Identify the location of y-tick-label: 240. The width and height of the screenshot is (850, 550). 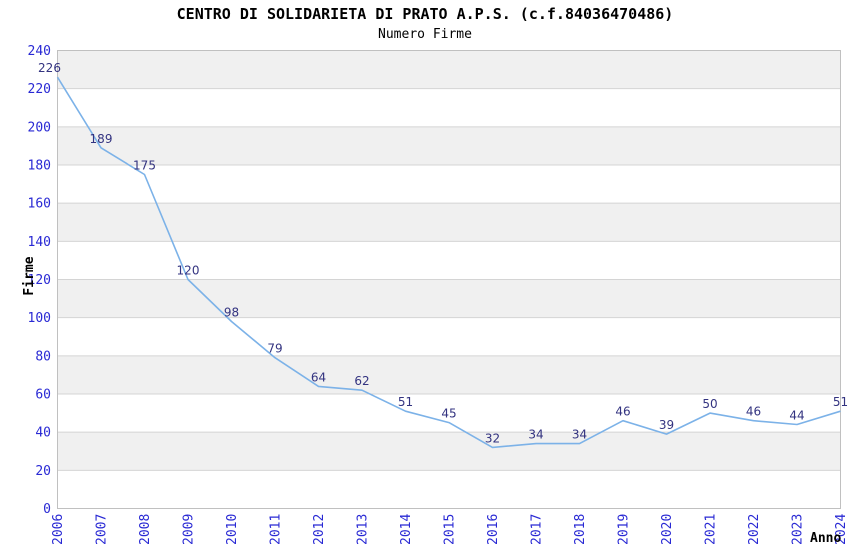
(39, 51).